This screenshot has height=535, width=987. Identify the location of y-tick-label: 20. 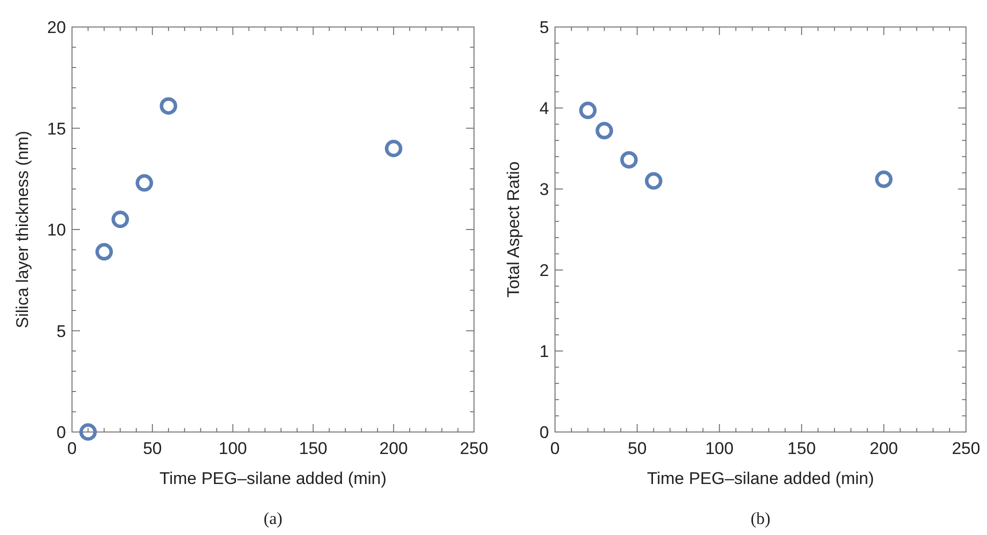
(56, 27).